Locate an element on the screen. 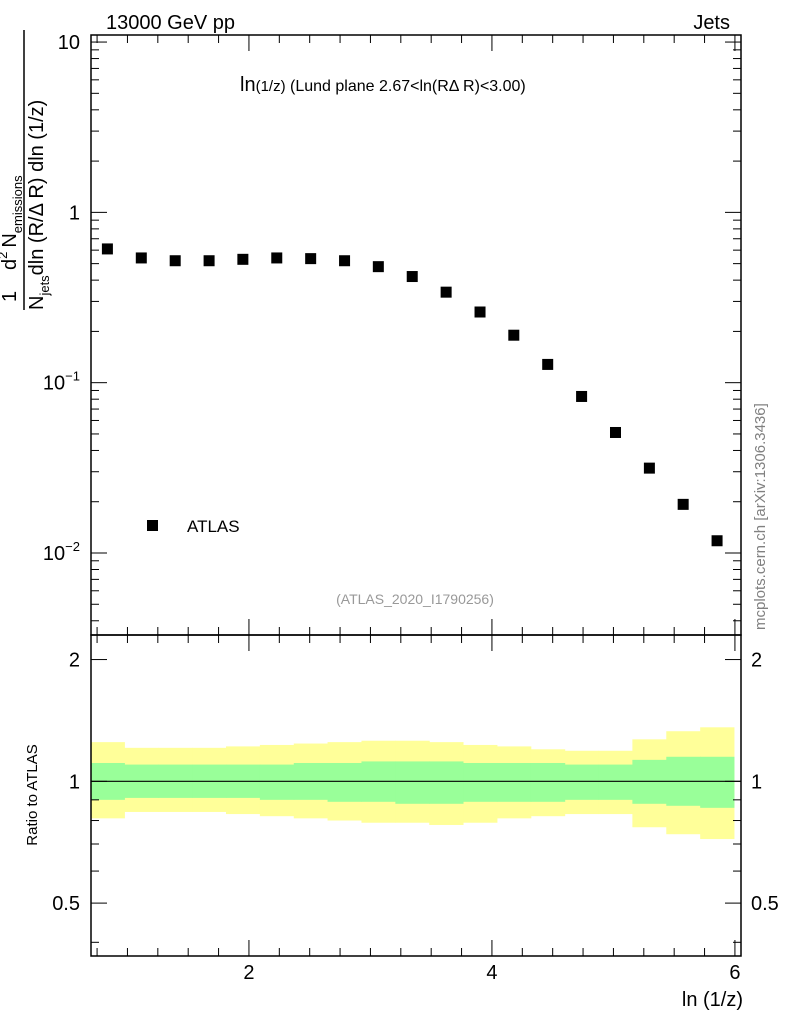 Image resolution: width=786 pixels, height=1024 pixels. main-ytick-exp: −2 is located at coordinates (72, 546).